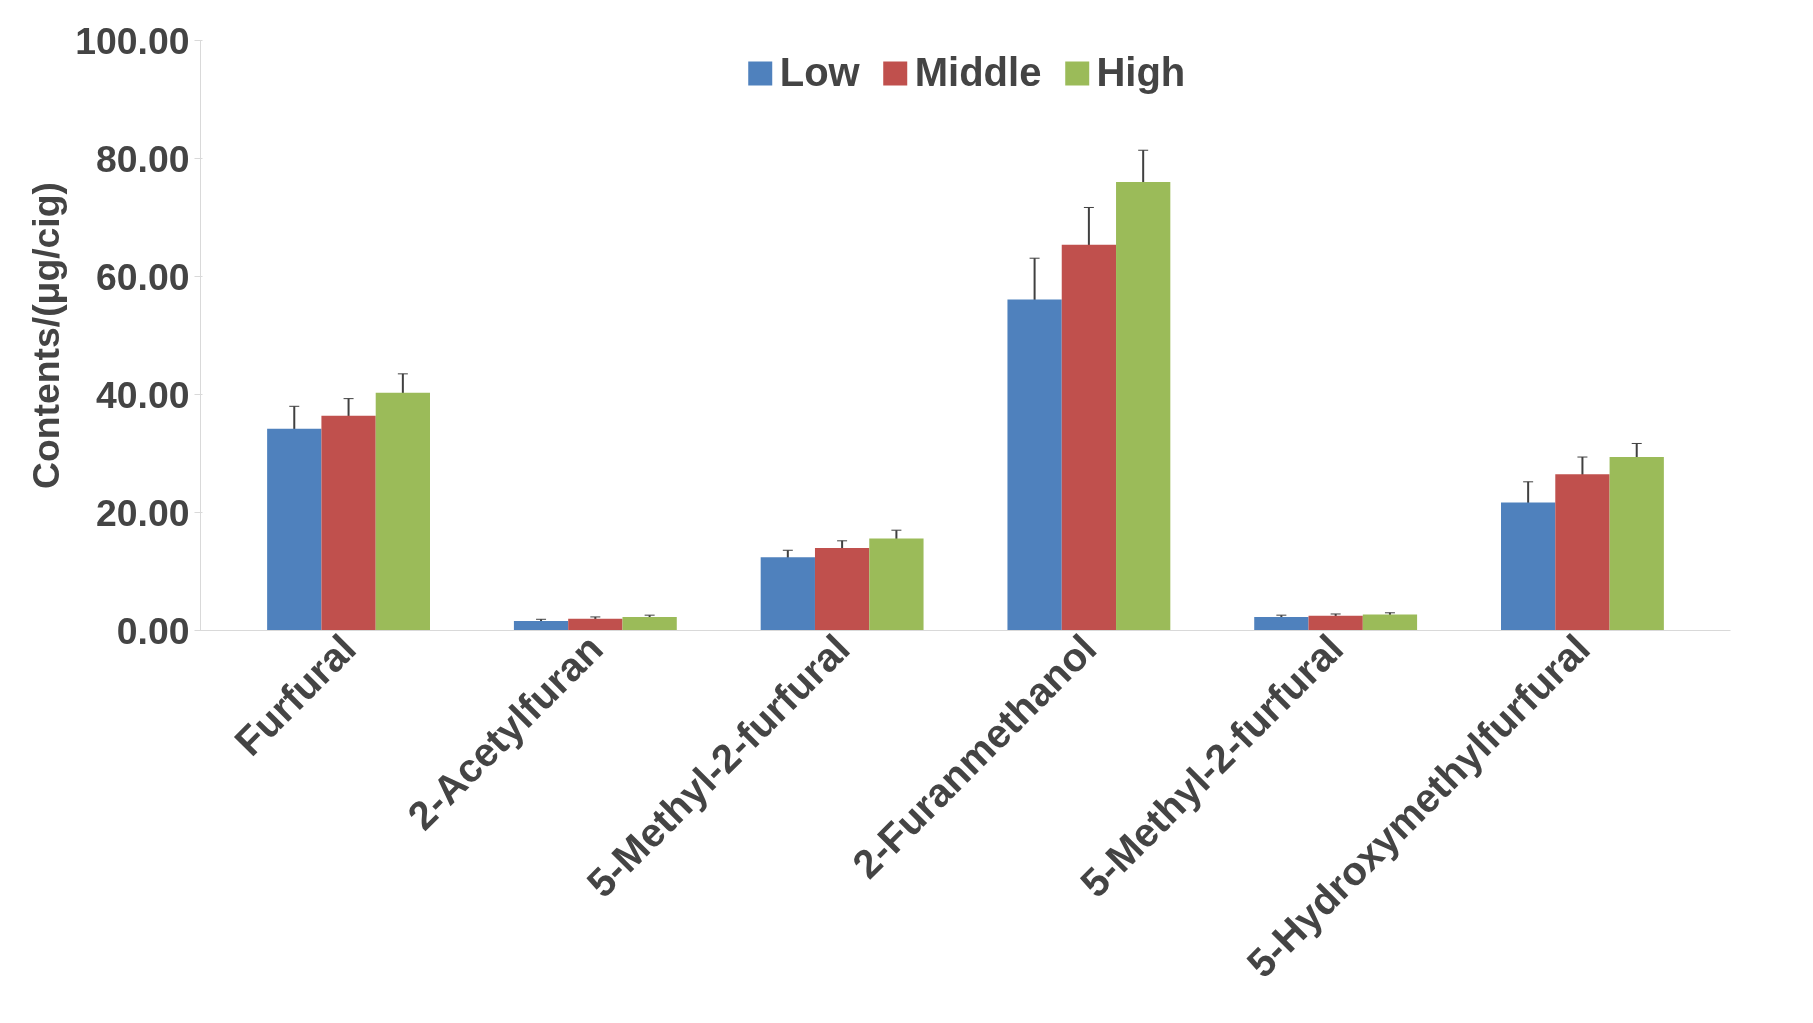 Image resolution: width=1813 pixels, height=1023 pixels. I want to click on y-tick-label: 40.00, so click(143, 394).